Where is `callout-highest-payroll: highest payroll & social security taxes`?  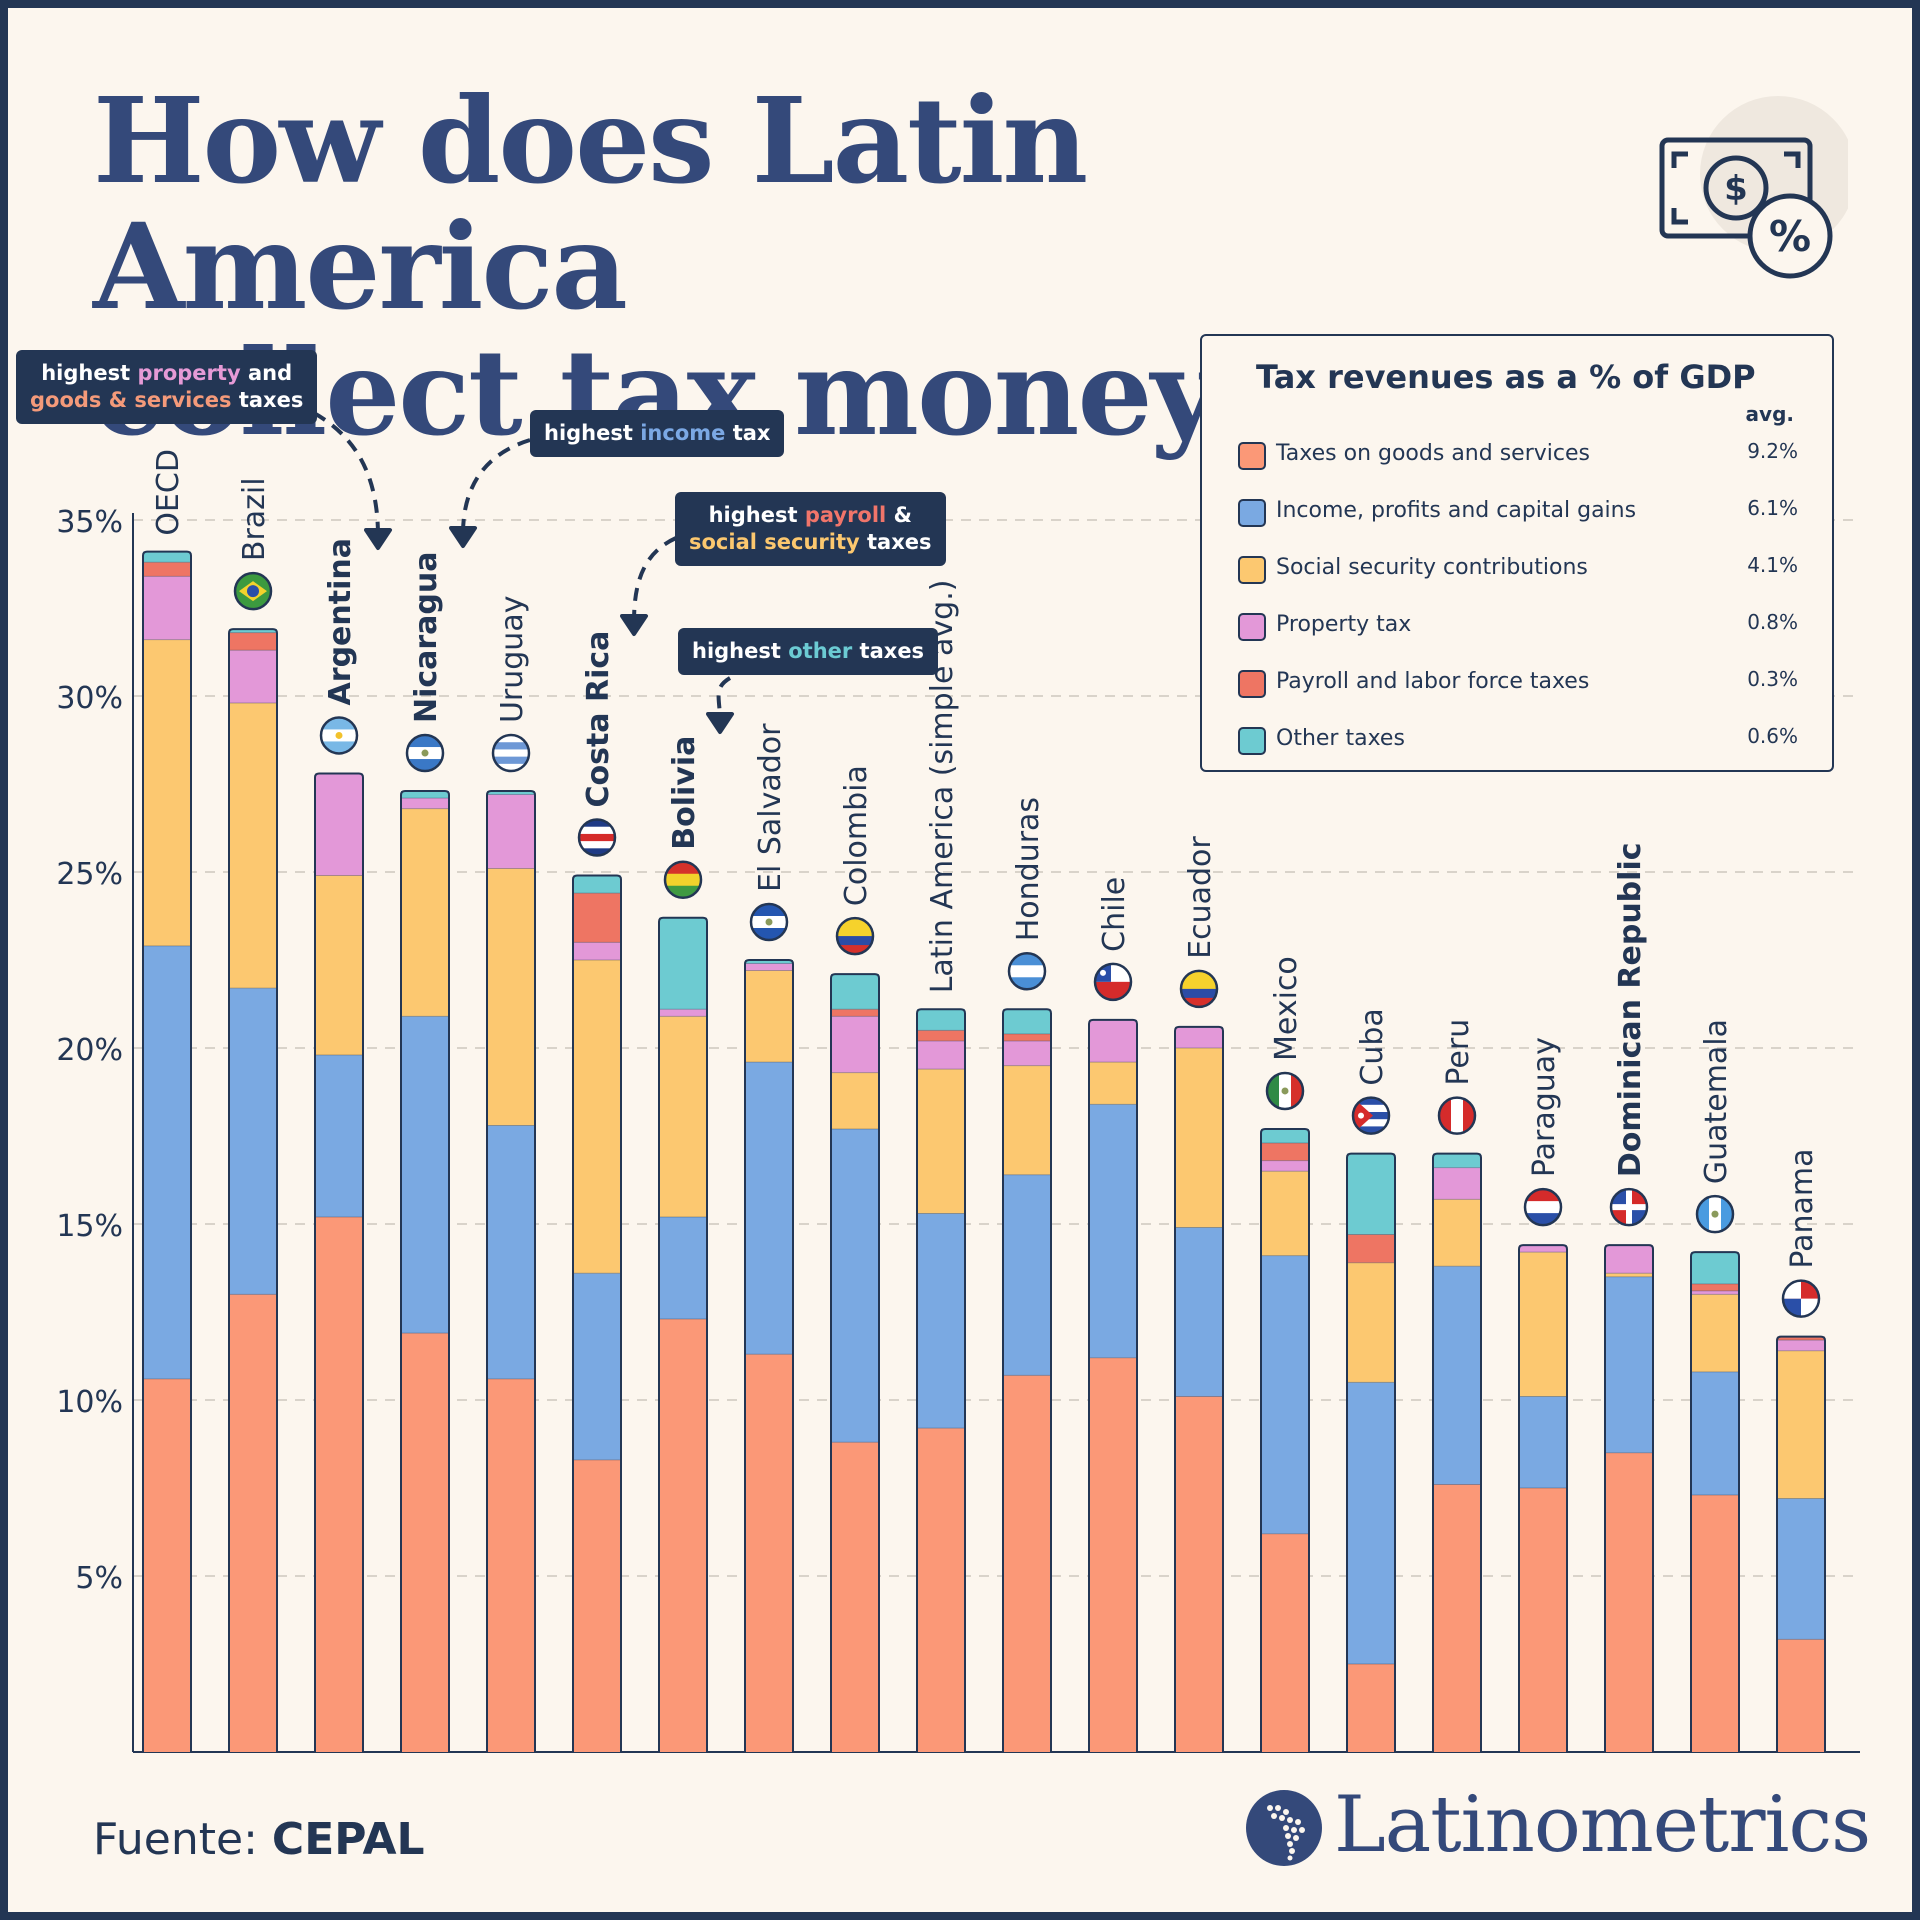 callout-highest-payroll: highest payroll & social security taxes is located at coordinates (810, 529).